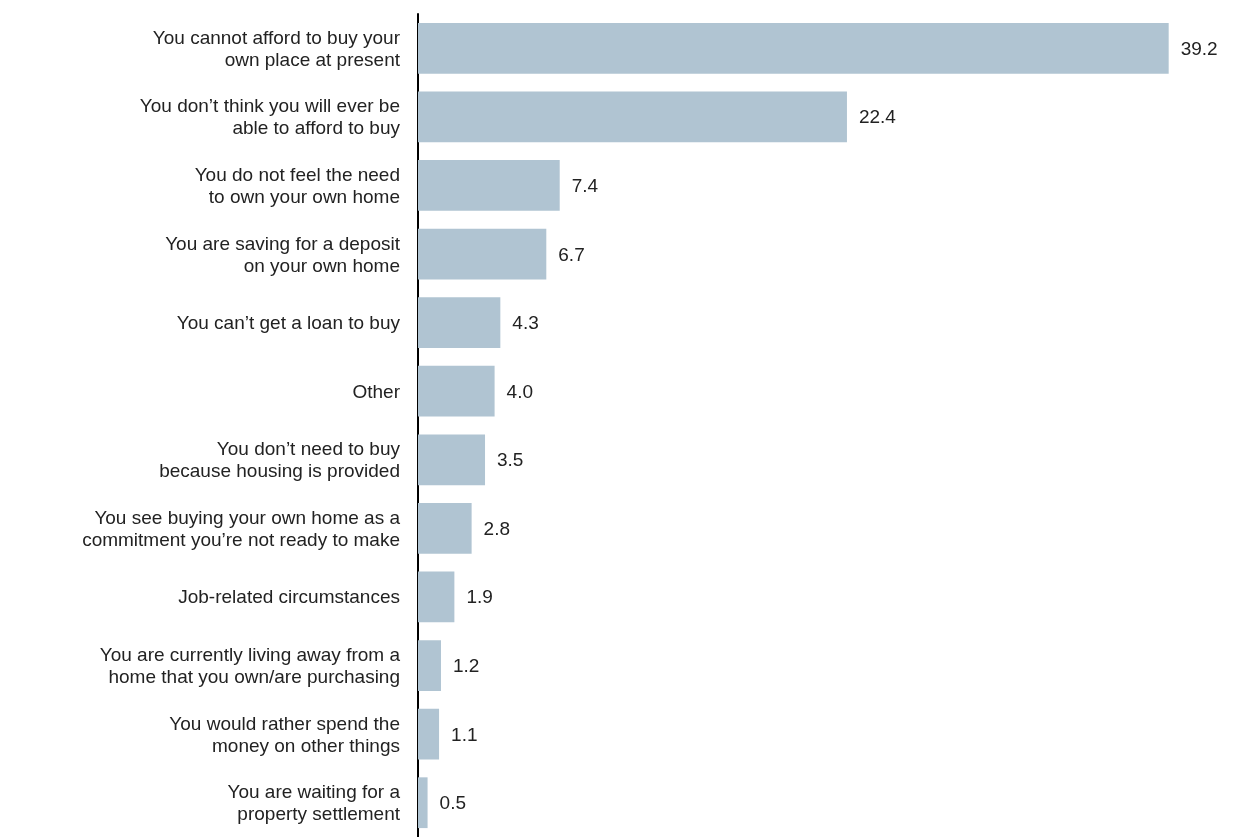 The height and width of the screenshot is (837, 1234). I want to click on data-label: 22.4, so click(877, 117).